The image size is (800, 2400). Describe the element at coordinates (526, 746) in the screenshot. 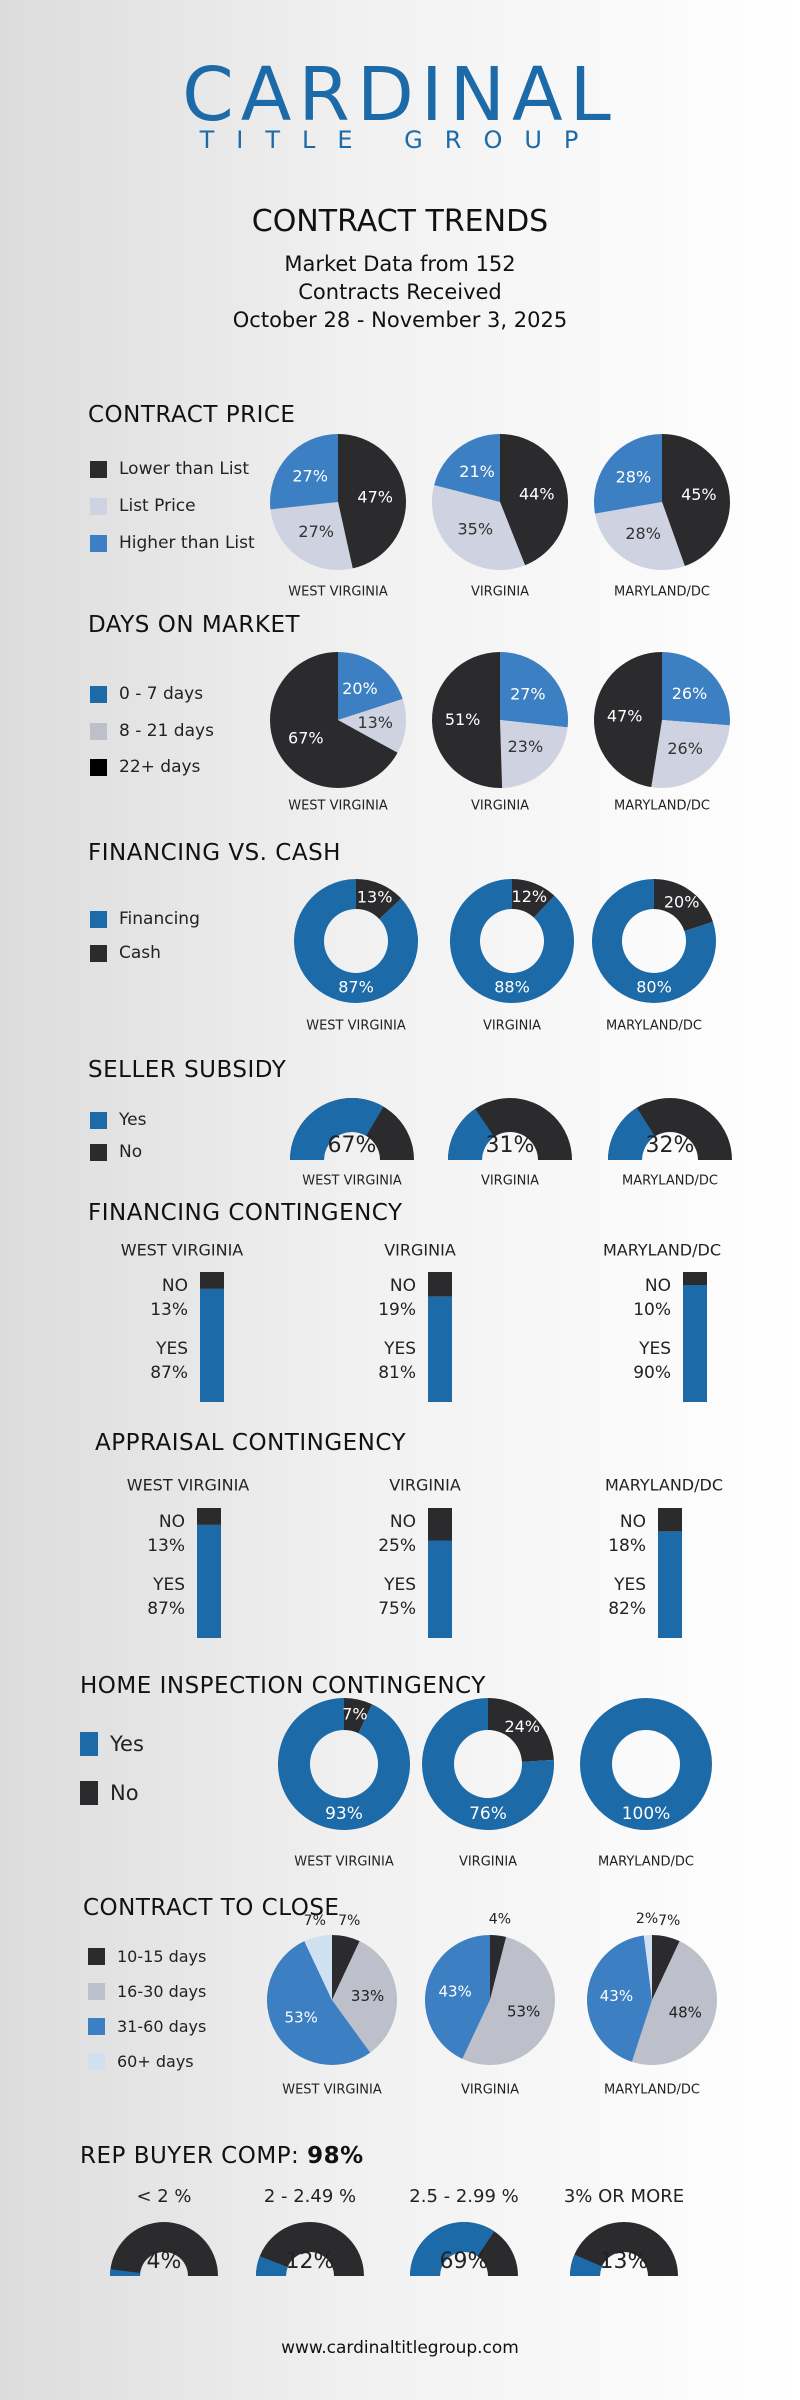

I see `pie-slice-label: 23%` at that location.